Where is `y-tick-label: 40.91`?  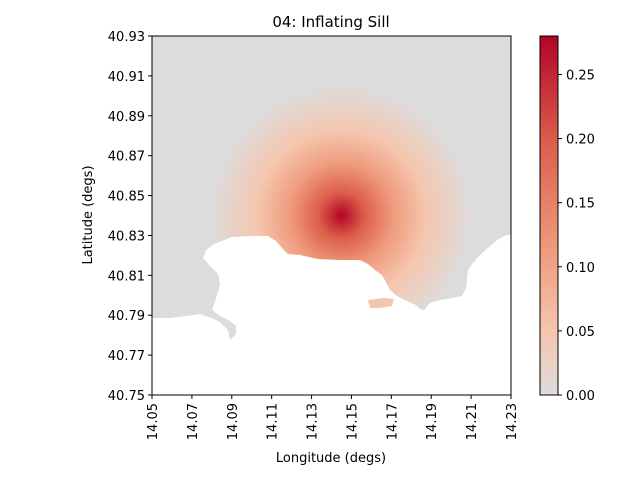
y-tick-label: 40.91 is located at coordinates (126, 77).